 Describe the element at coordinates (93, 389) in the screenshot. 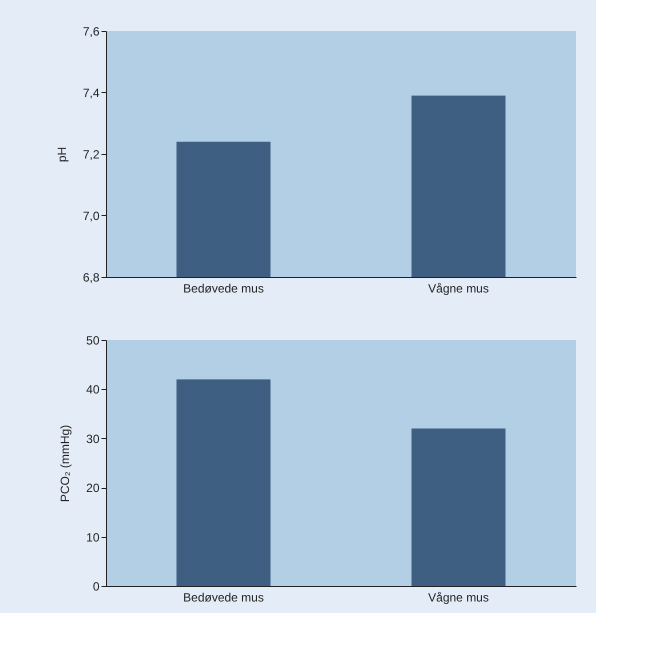

I see `y-tick-label: 40` at that location.